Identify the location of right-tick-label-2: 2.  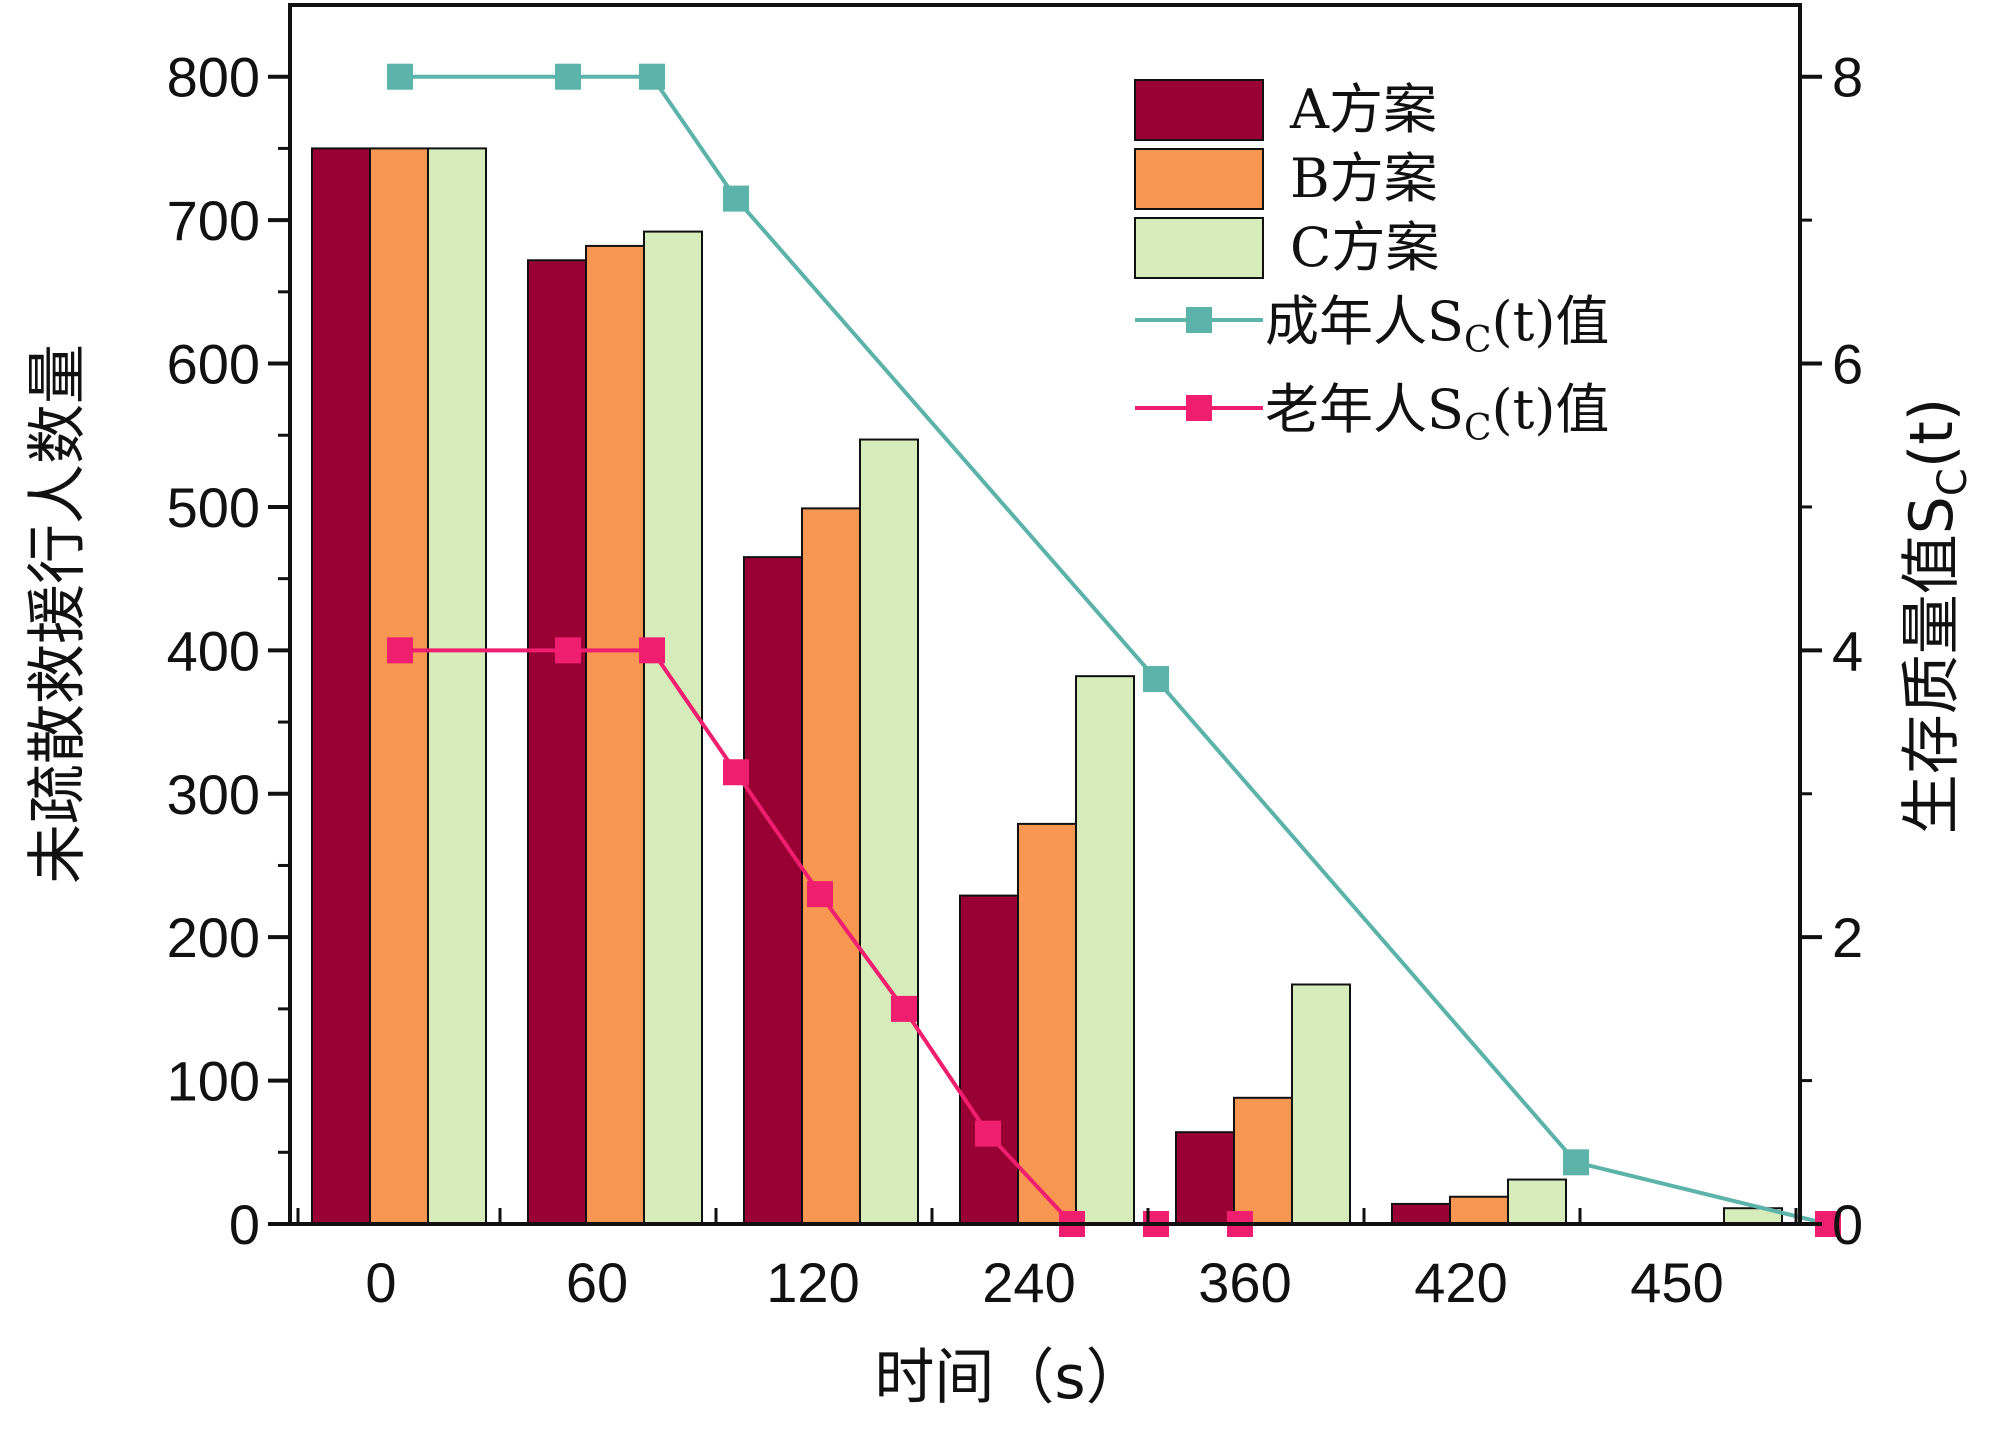
(1847, 937).